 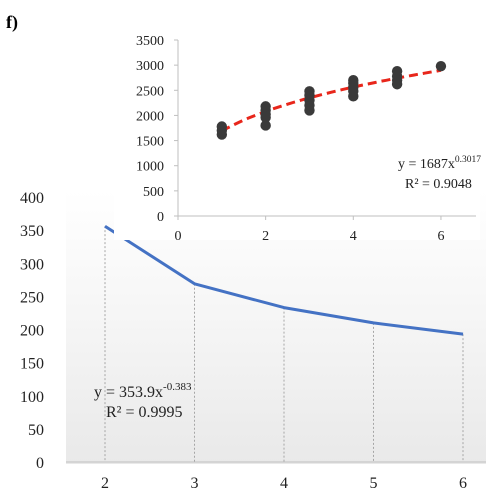 I want to click on inset-y-tick-label: 2500, so click(x=150, y=91).